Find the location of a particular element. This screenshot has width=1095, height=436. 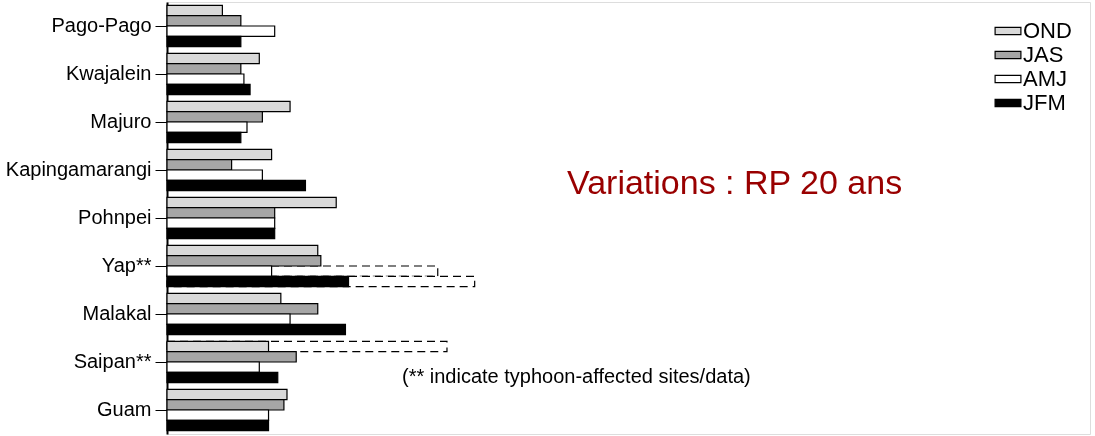

y-tick-label: Pago-Pago is located at coordinates (101, 25).